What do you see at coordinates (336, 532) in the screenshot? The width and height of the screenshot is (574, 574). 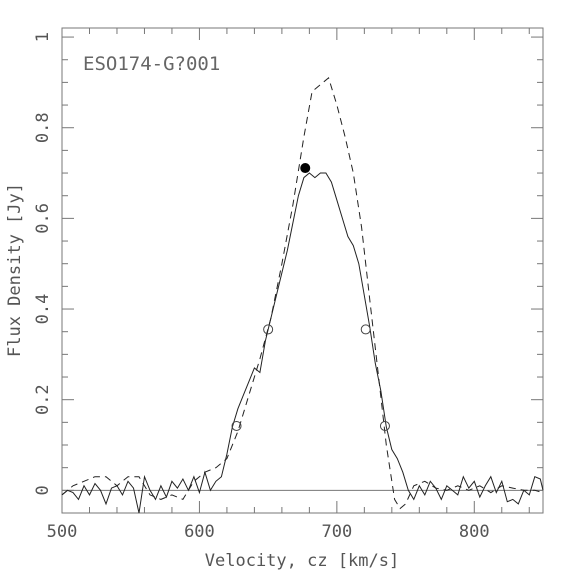 I see `x-tick-label: 700` at bounding box center [336, 532].